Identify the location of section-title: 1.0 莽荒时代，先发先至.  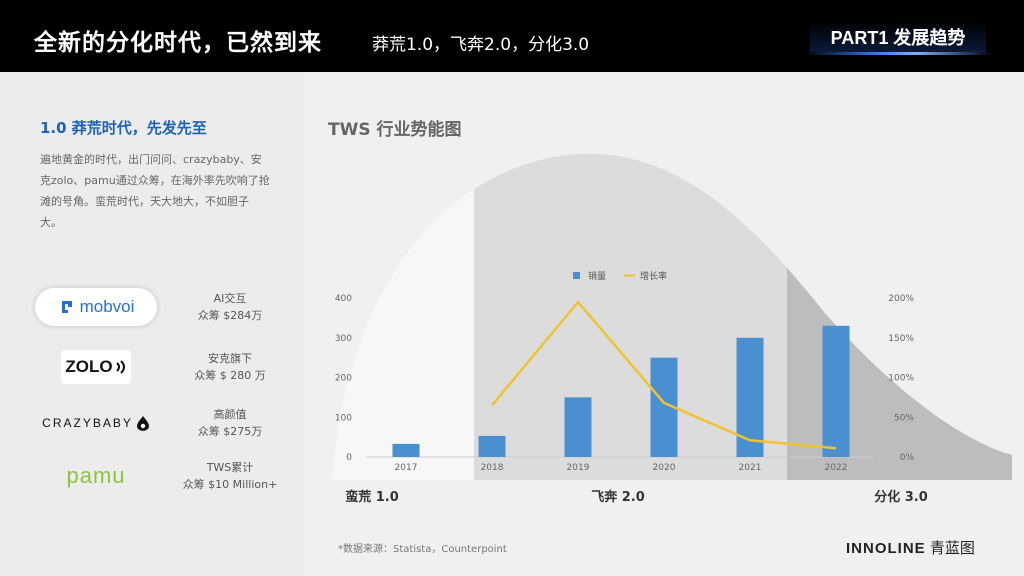
(123, 128).